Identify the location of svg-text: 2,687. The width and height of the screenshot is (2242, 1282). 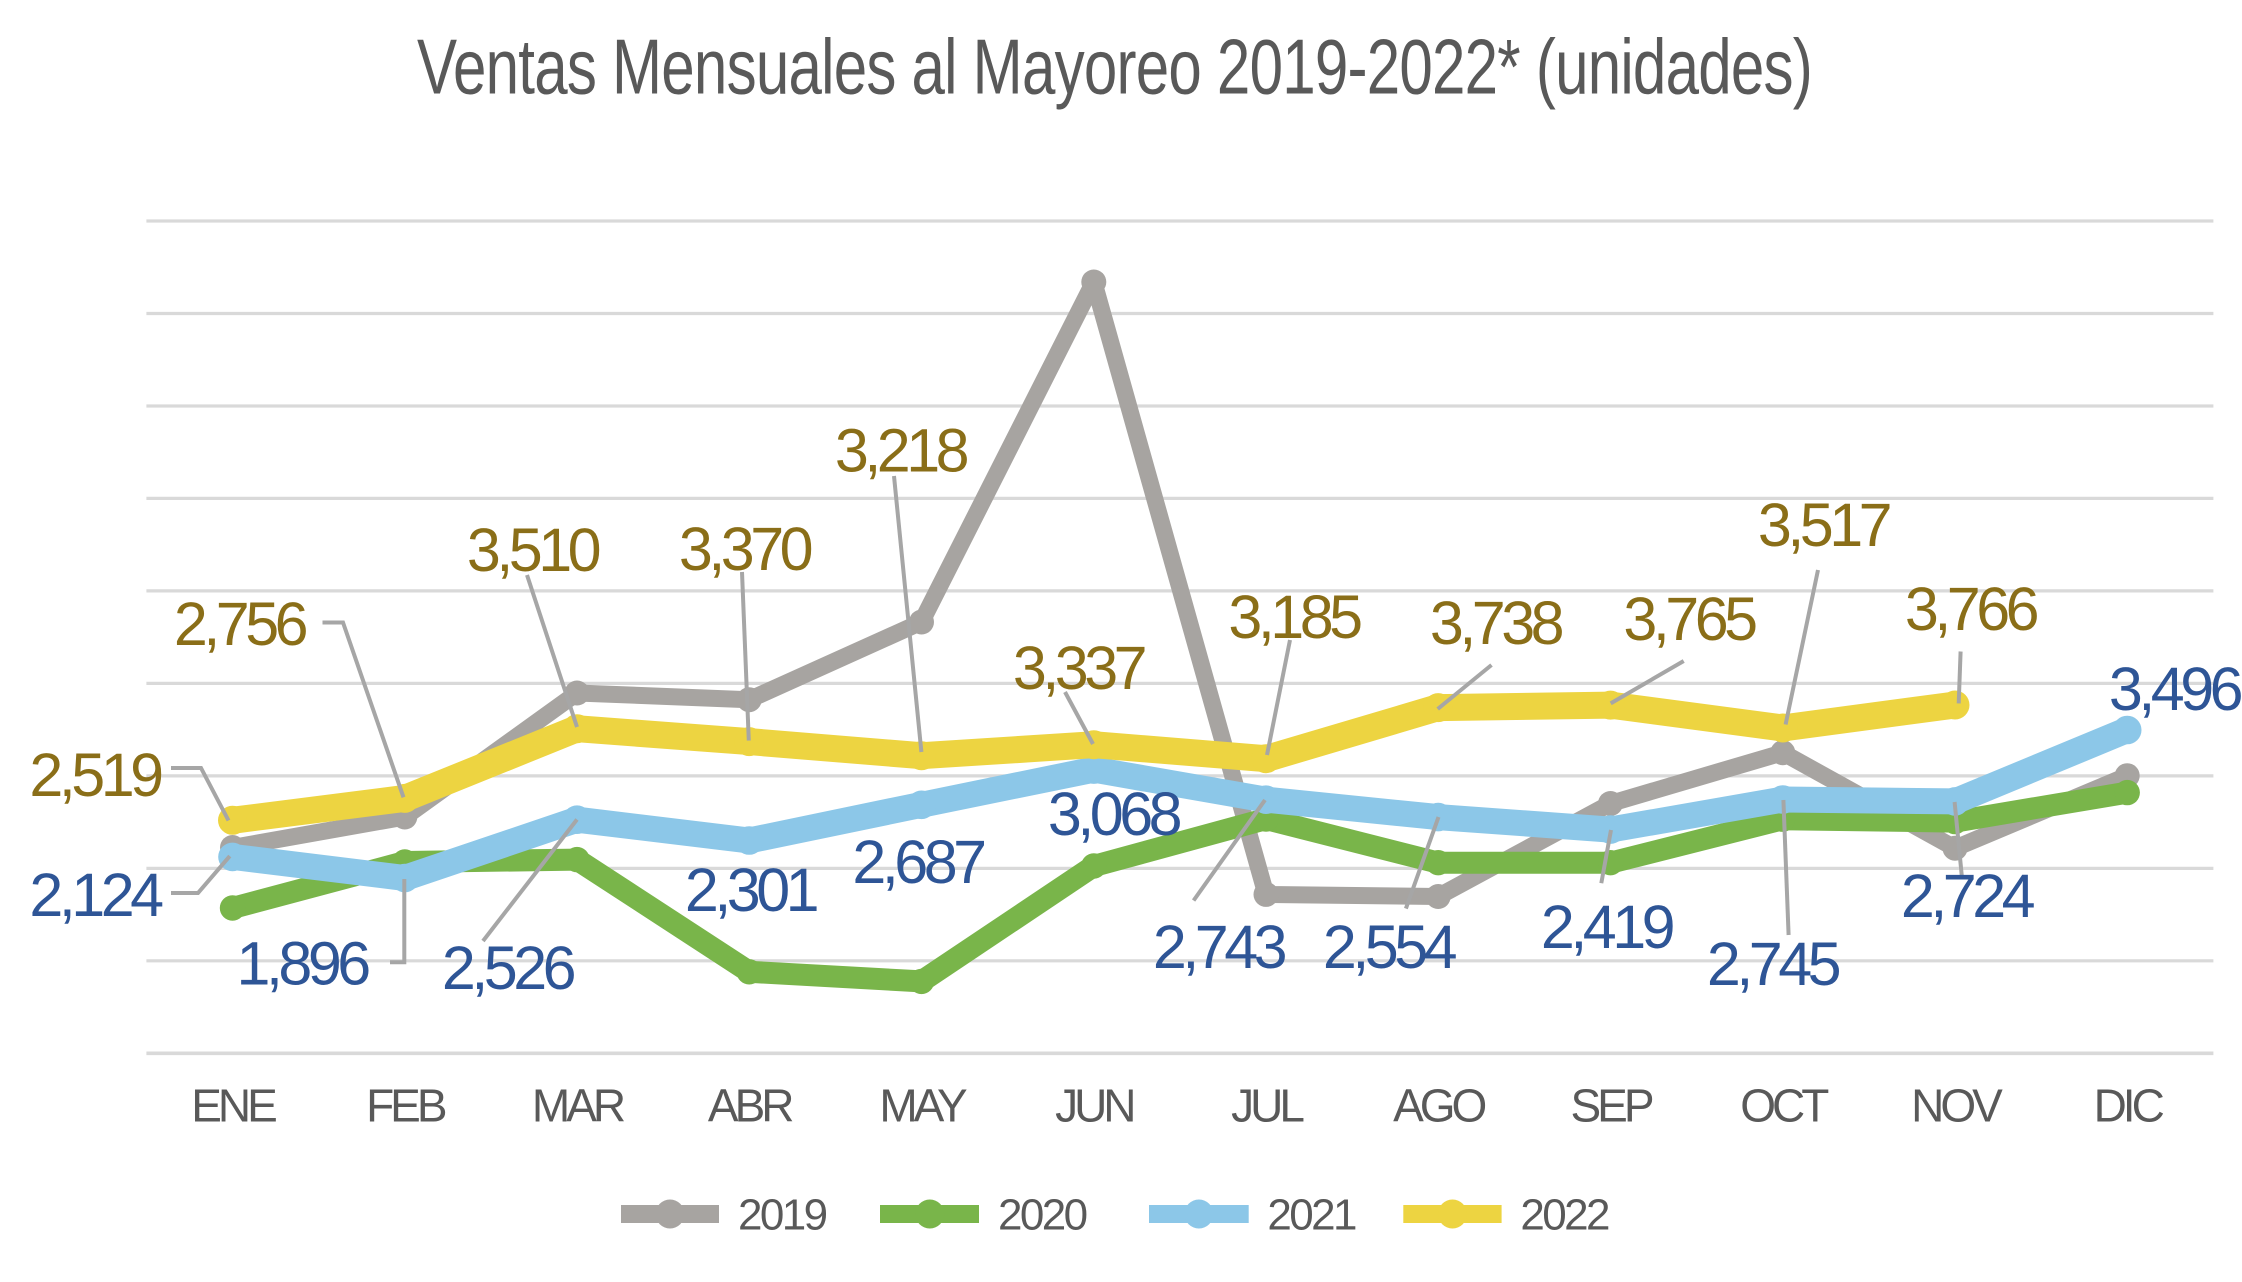
(918, 862).